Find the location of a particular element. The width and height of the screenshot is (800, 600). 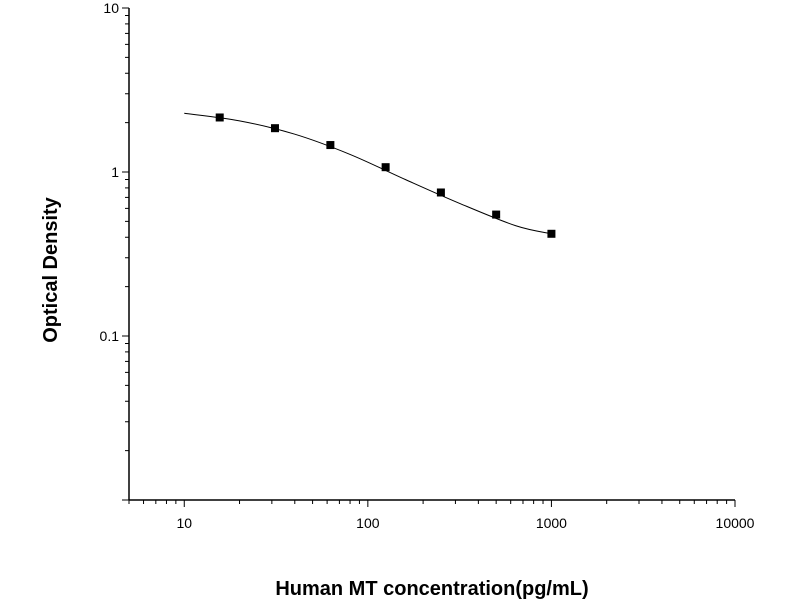

fit-curve is located at coordinates (368, 173).